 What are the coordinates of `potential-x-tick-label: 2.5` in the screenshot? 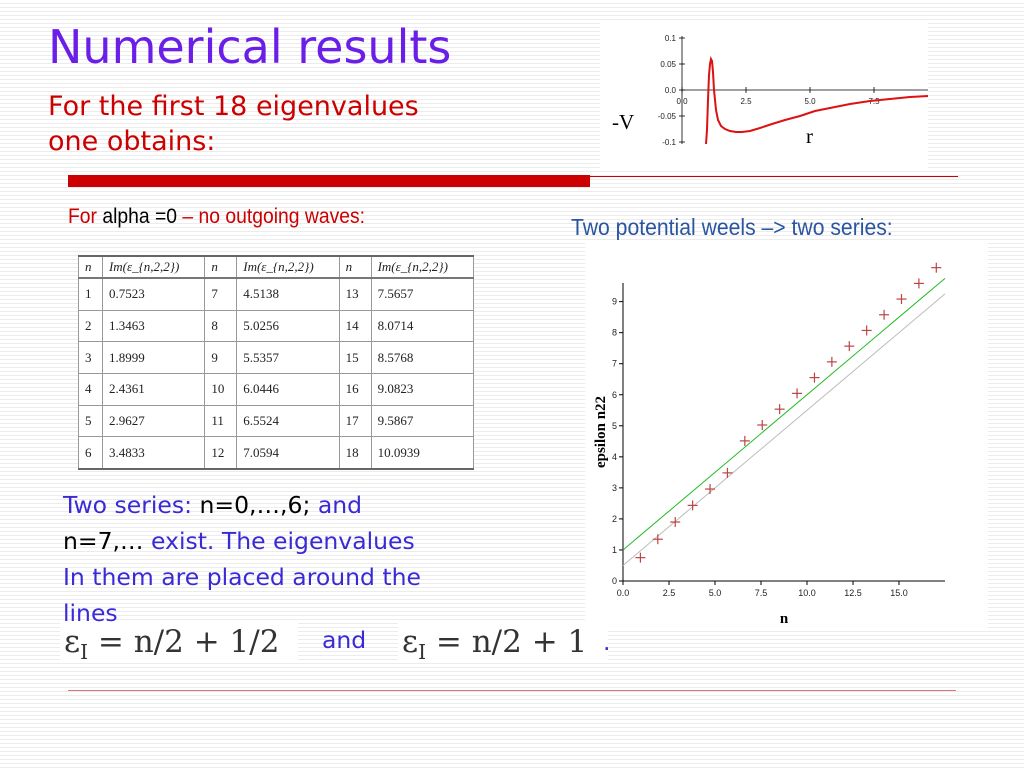 It's located at (746, 101).